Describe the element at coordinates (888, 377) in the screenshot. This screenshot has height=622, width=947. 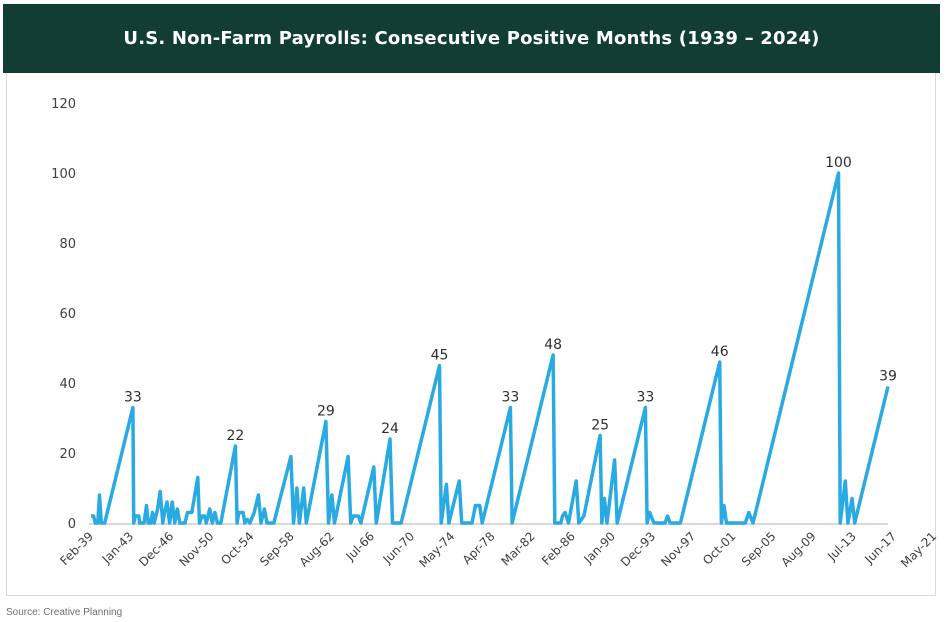
I see `data-label: 39` at that location.